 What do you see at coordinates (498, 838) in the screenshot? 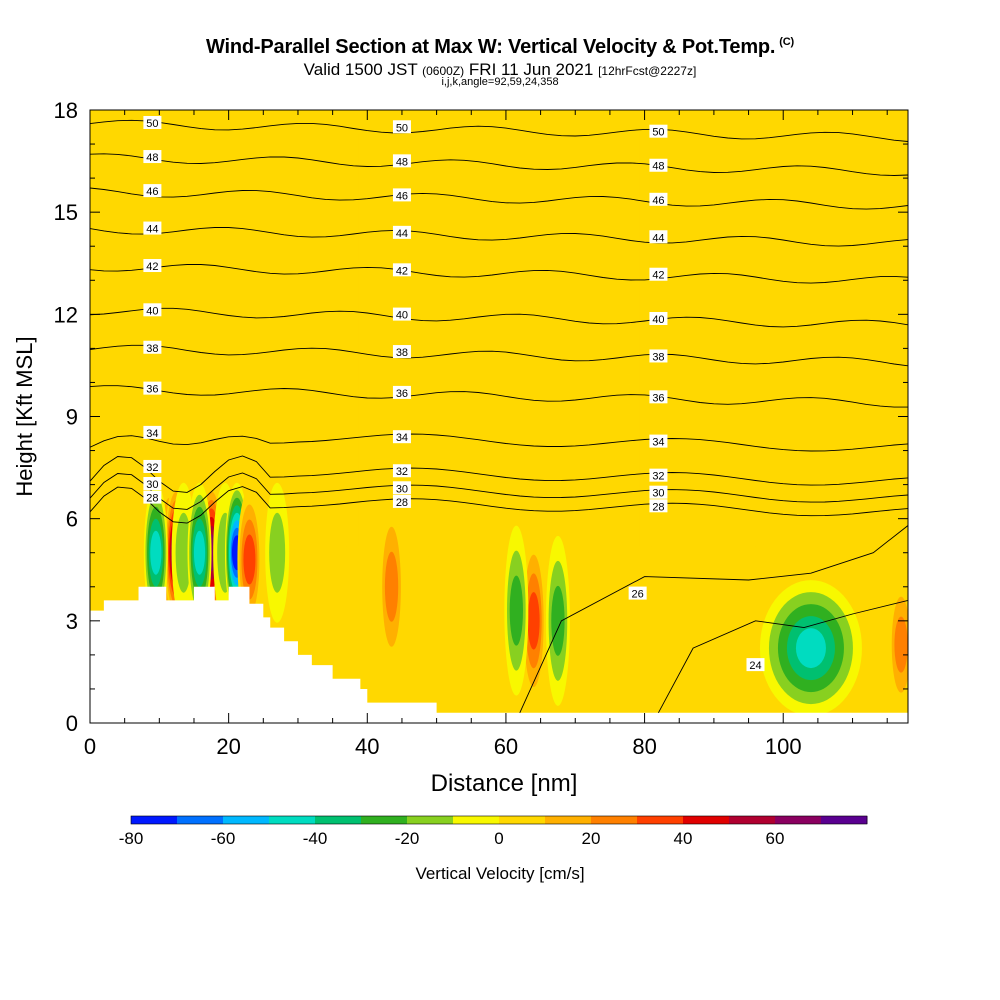
I see `colorbar-tick-label: 0` at bounding box center [498, 838].